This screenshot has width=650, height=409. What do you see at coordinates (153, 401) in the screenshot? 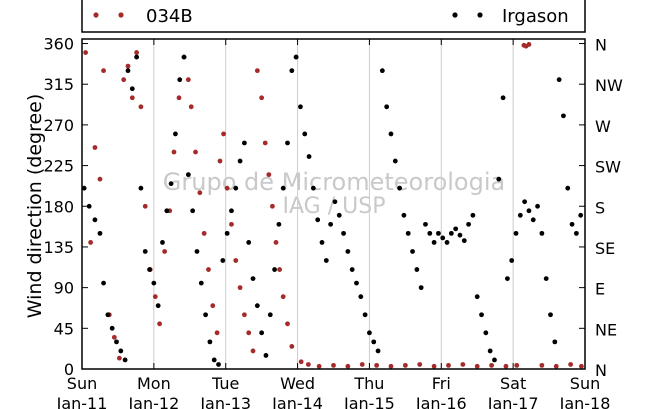
I see `x-tick-date: Jan-12` at bounding box center [153, 401].